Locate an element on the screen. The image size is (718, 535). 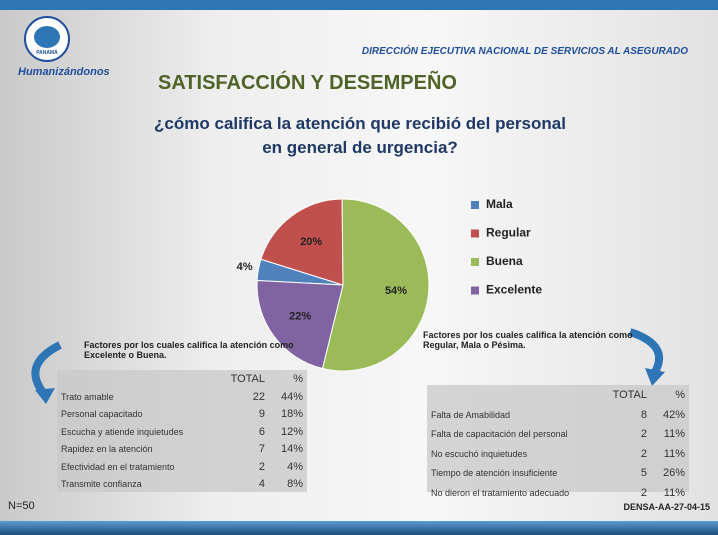
table-row: No escuchó inquietudes 2 11% is located at coordinates (558, 454).